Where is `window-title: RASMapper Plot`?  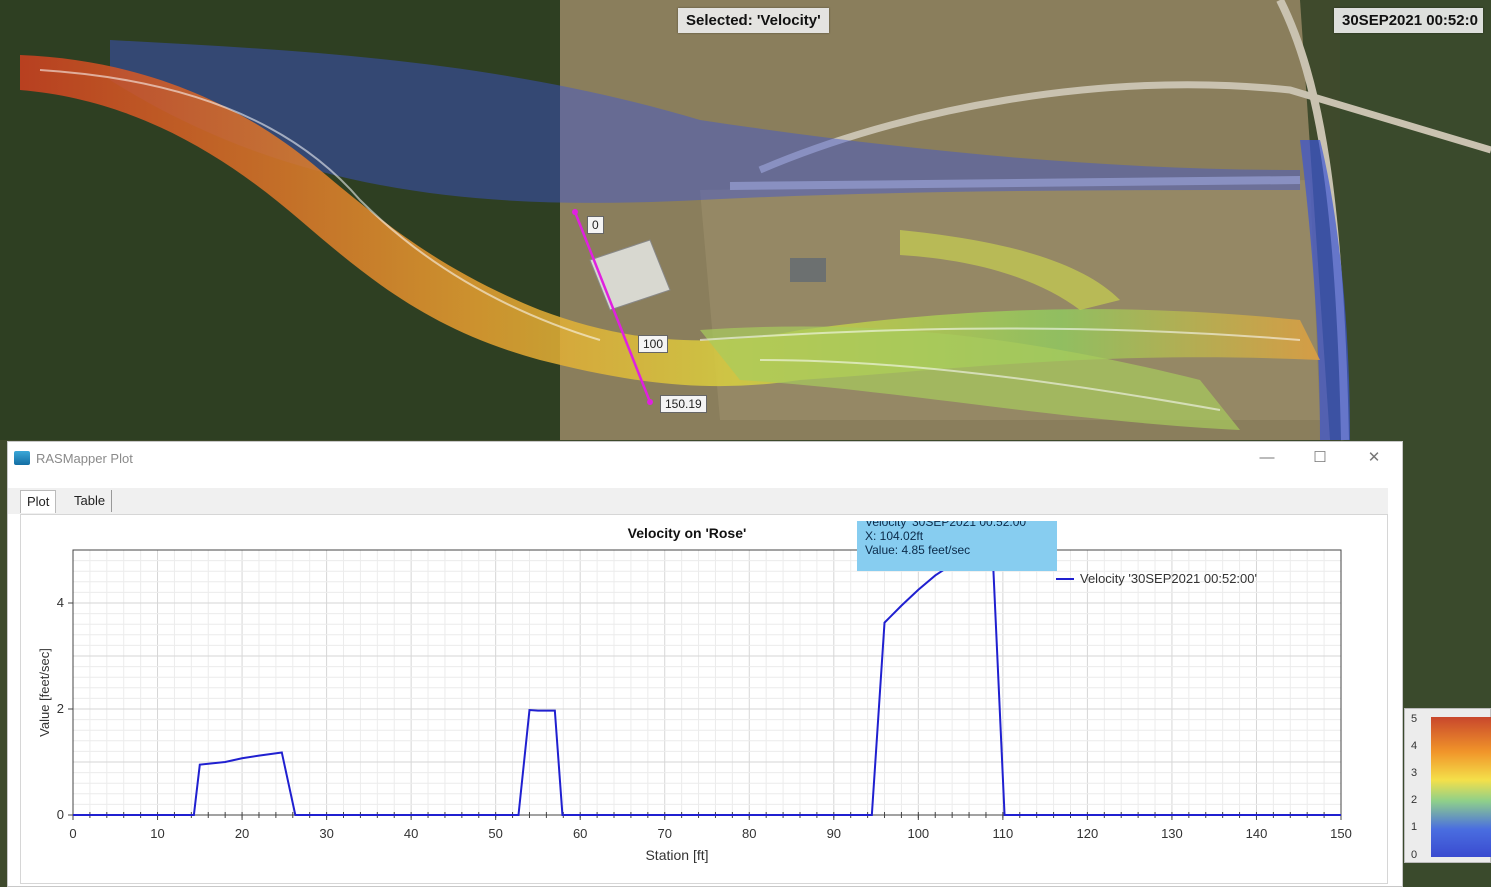 window-title: RASMapper Plot is located at coordinates (84, 458).